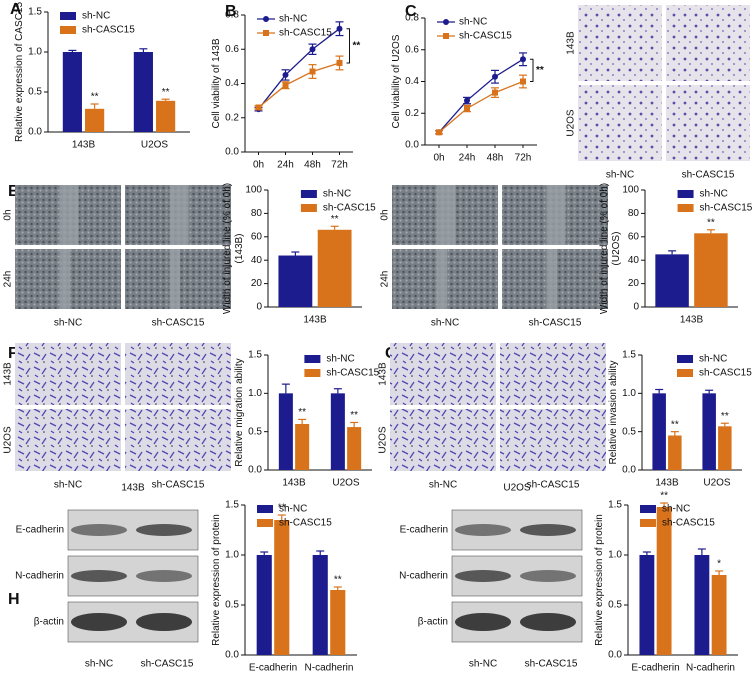 The image size is (753, 693). Describe the element at coordinates (13, 191) in the screenshot. I see `panel-letter: E` at that location.